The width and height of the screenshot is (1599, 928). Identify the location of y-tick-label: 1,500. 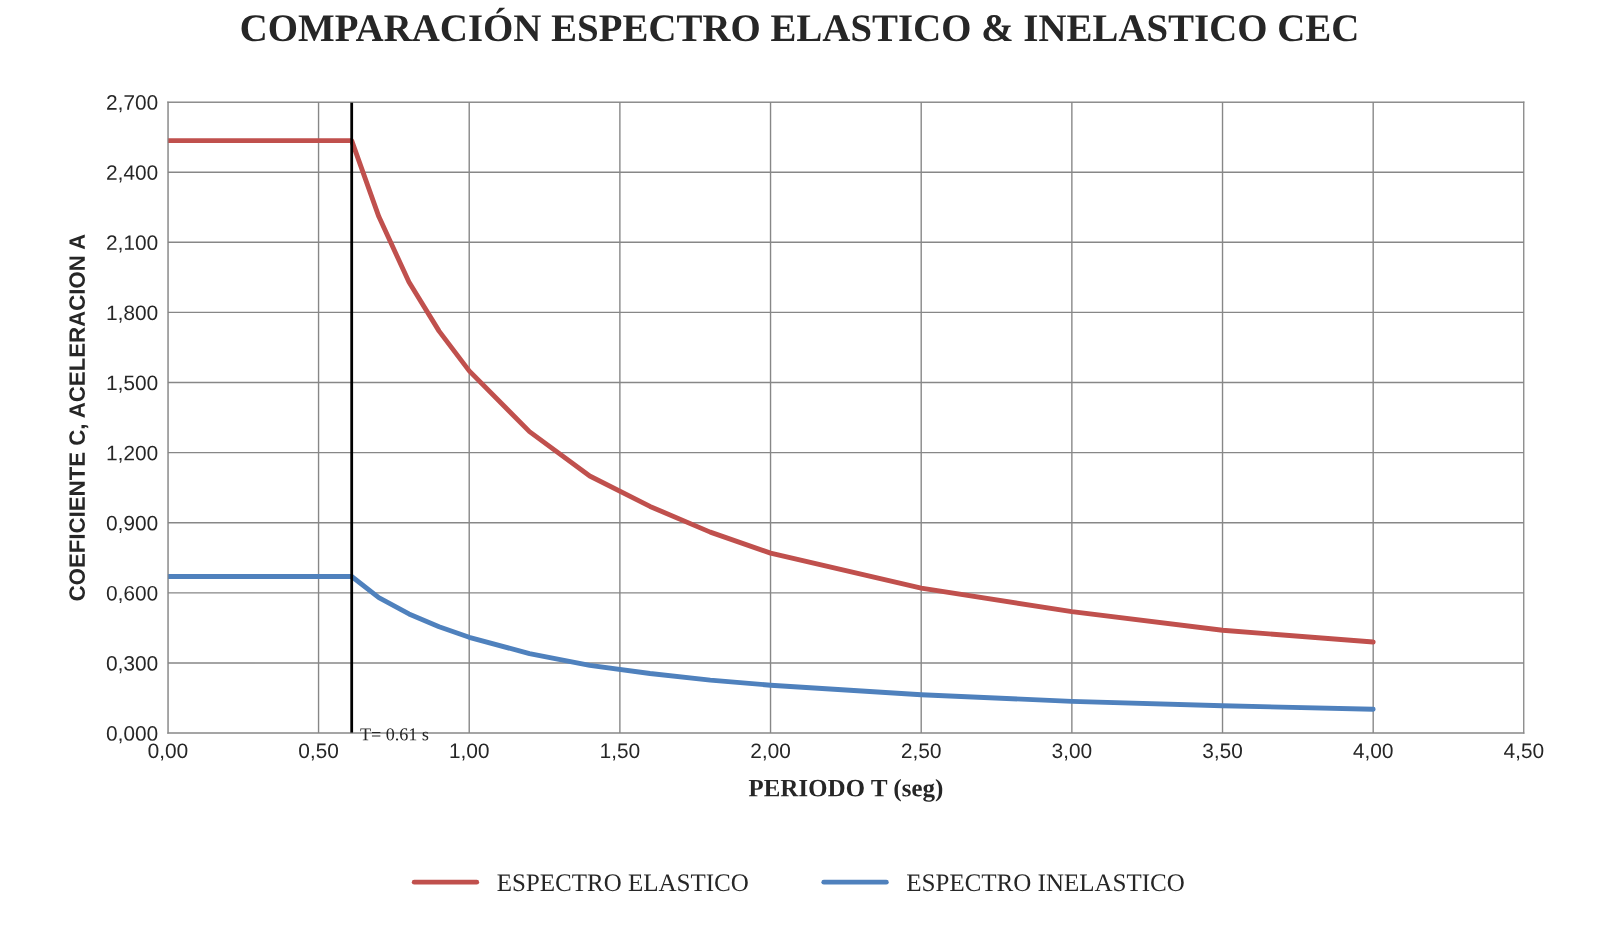
(132, 384).